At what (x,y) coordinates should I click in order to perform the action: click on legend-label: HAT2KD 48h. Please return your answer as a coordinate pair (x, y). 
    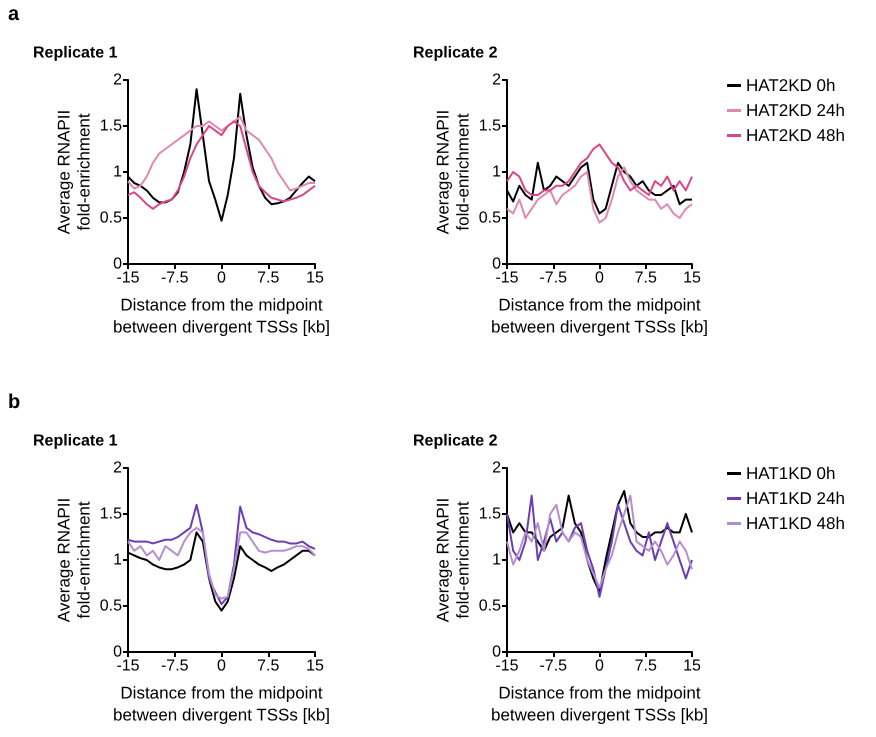
    Looking at the image, I should click on (795, 135).